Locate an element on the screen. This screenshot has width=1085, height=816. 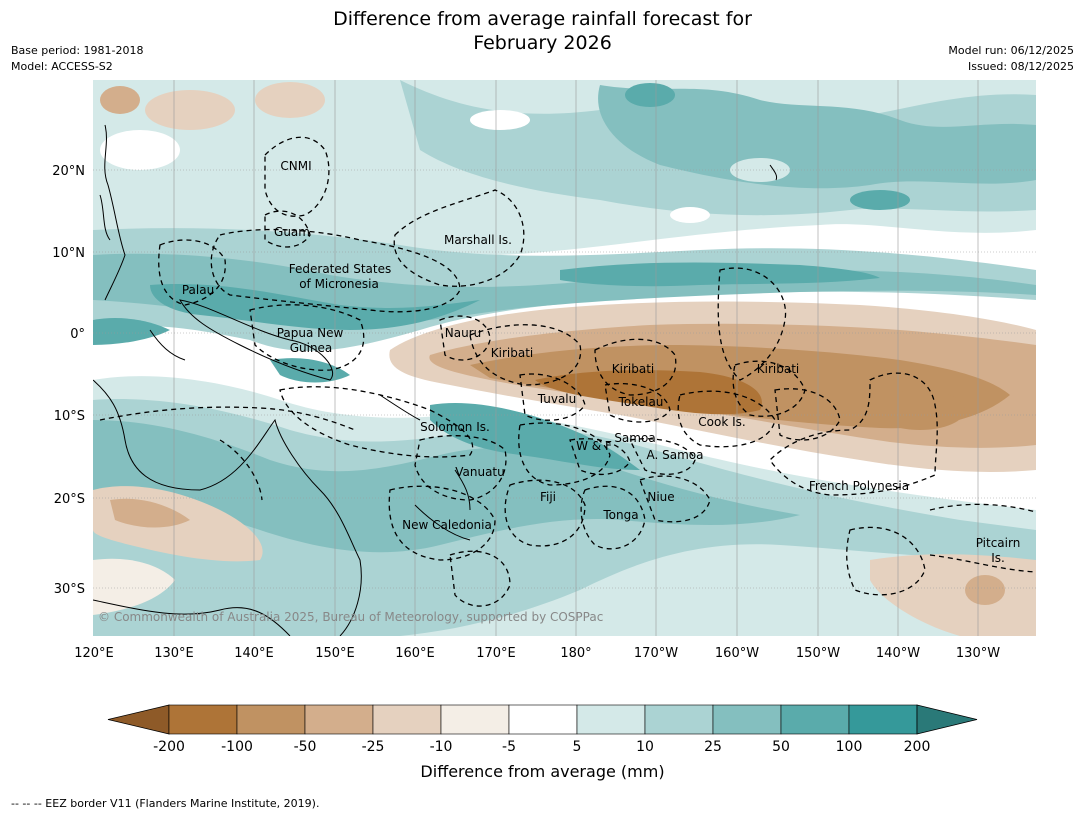
place-label: Palau is located at coordinates (198, 290).